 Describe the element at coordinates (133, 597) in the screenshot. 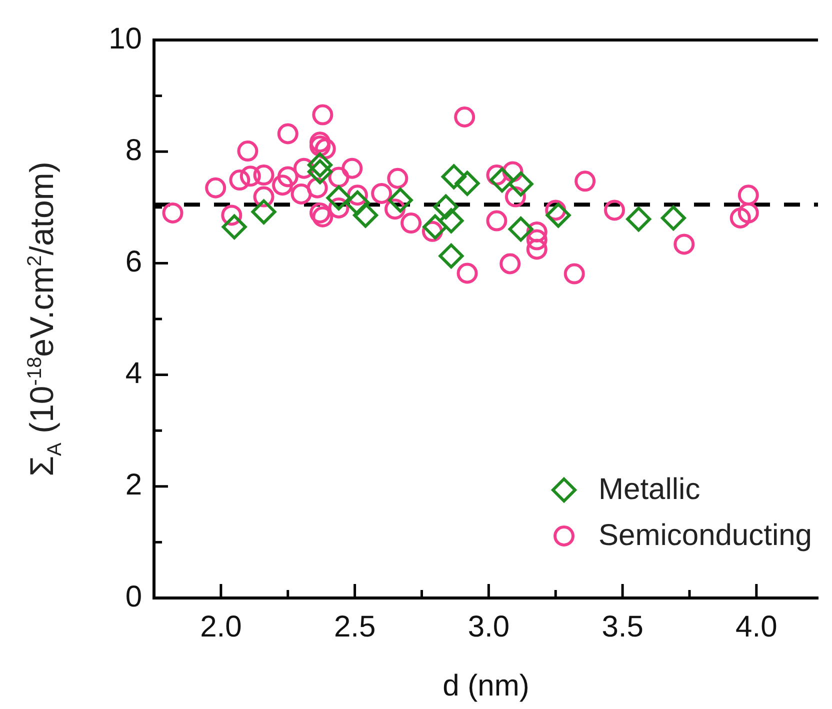

I see `y-tick-label: 0` at that location.